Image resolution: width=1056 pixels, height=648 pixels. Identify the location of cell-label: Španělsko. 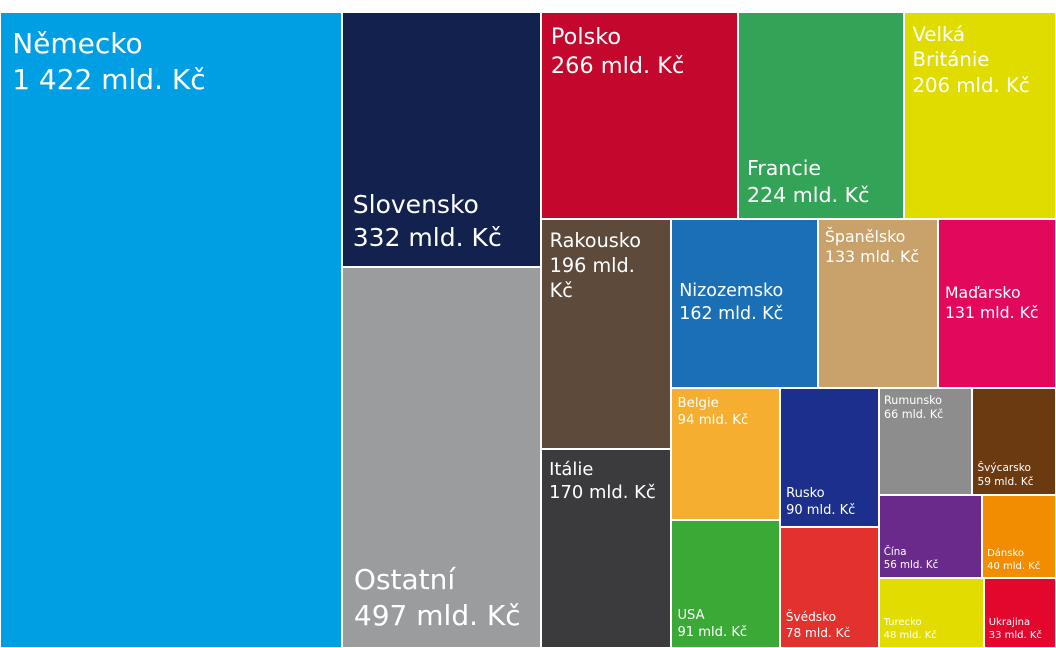
(865, 236).